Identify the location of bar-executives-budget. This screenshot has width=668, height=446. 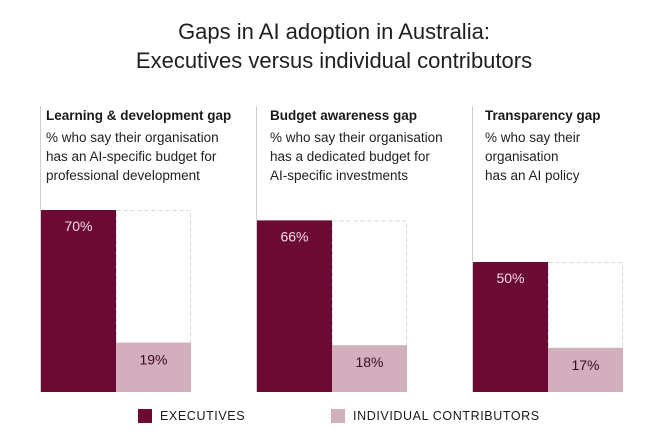
(294, 306).